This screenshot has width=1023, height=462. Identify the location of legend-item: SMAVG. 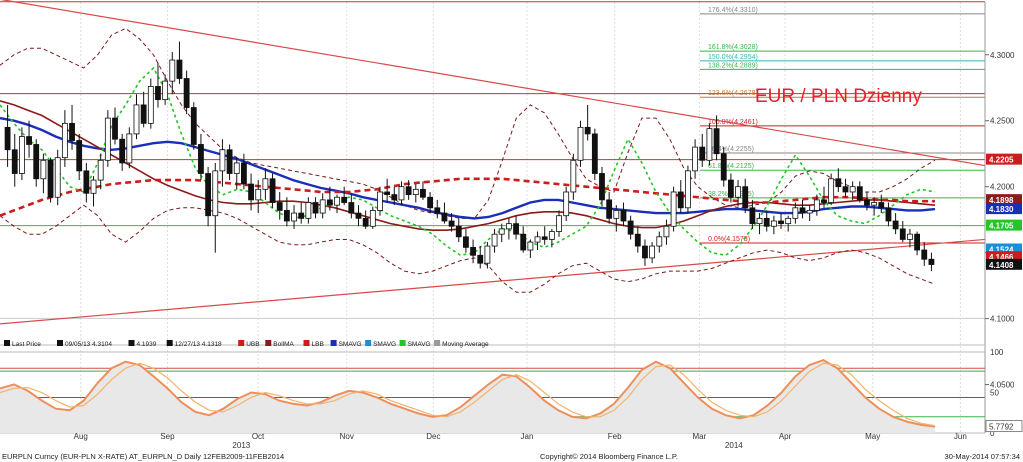
(415, 344).